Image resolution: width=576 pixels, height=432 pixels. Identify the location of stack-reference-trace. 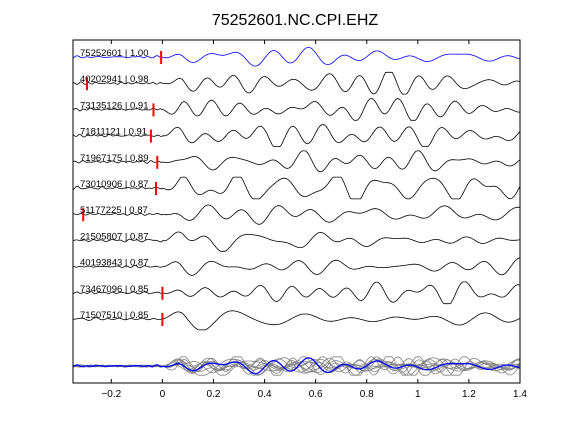
(296, 366).